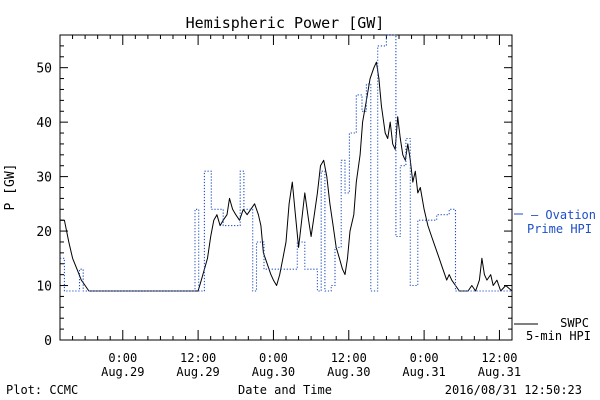 Image resolution: width=600 pixels, height=400 pixels. Describe the element at coordinates (44, 69) in the screenshot. I see `y-tick-label: 50` at that location.